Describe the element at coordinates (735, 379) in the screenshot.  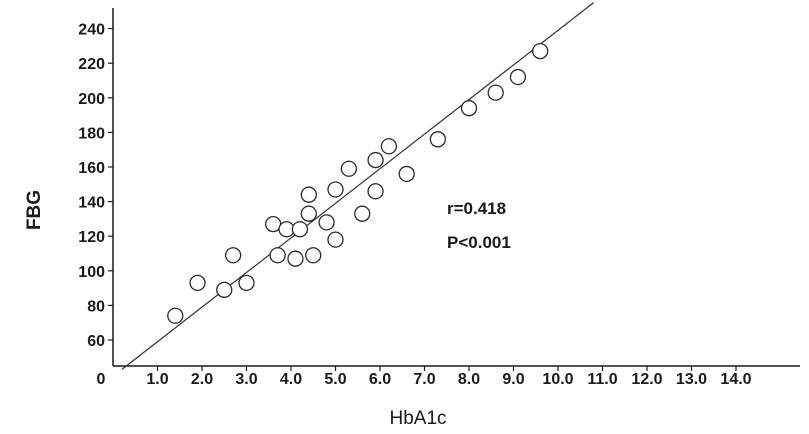
I see `x-tick-label: 14.0` at that location.